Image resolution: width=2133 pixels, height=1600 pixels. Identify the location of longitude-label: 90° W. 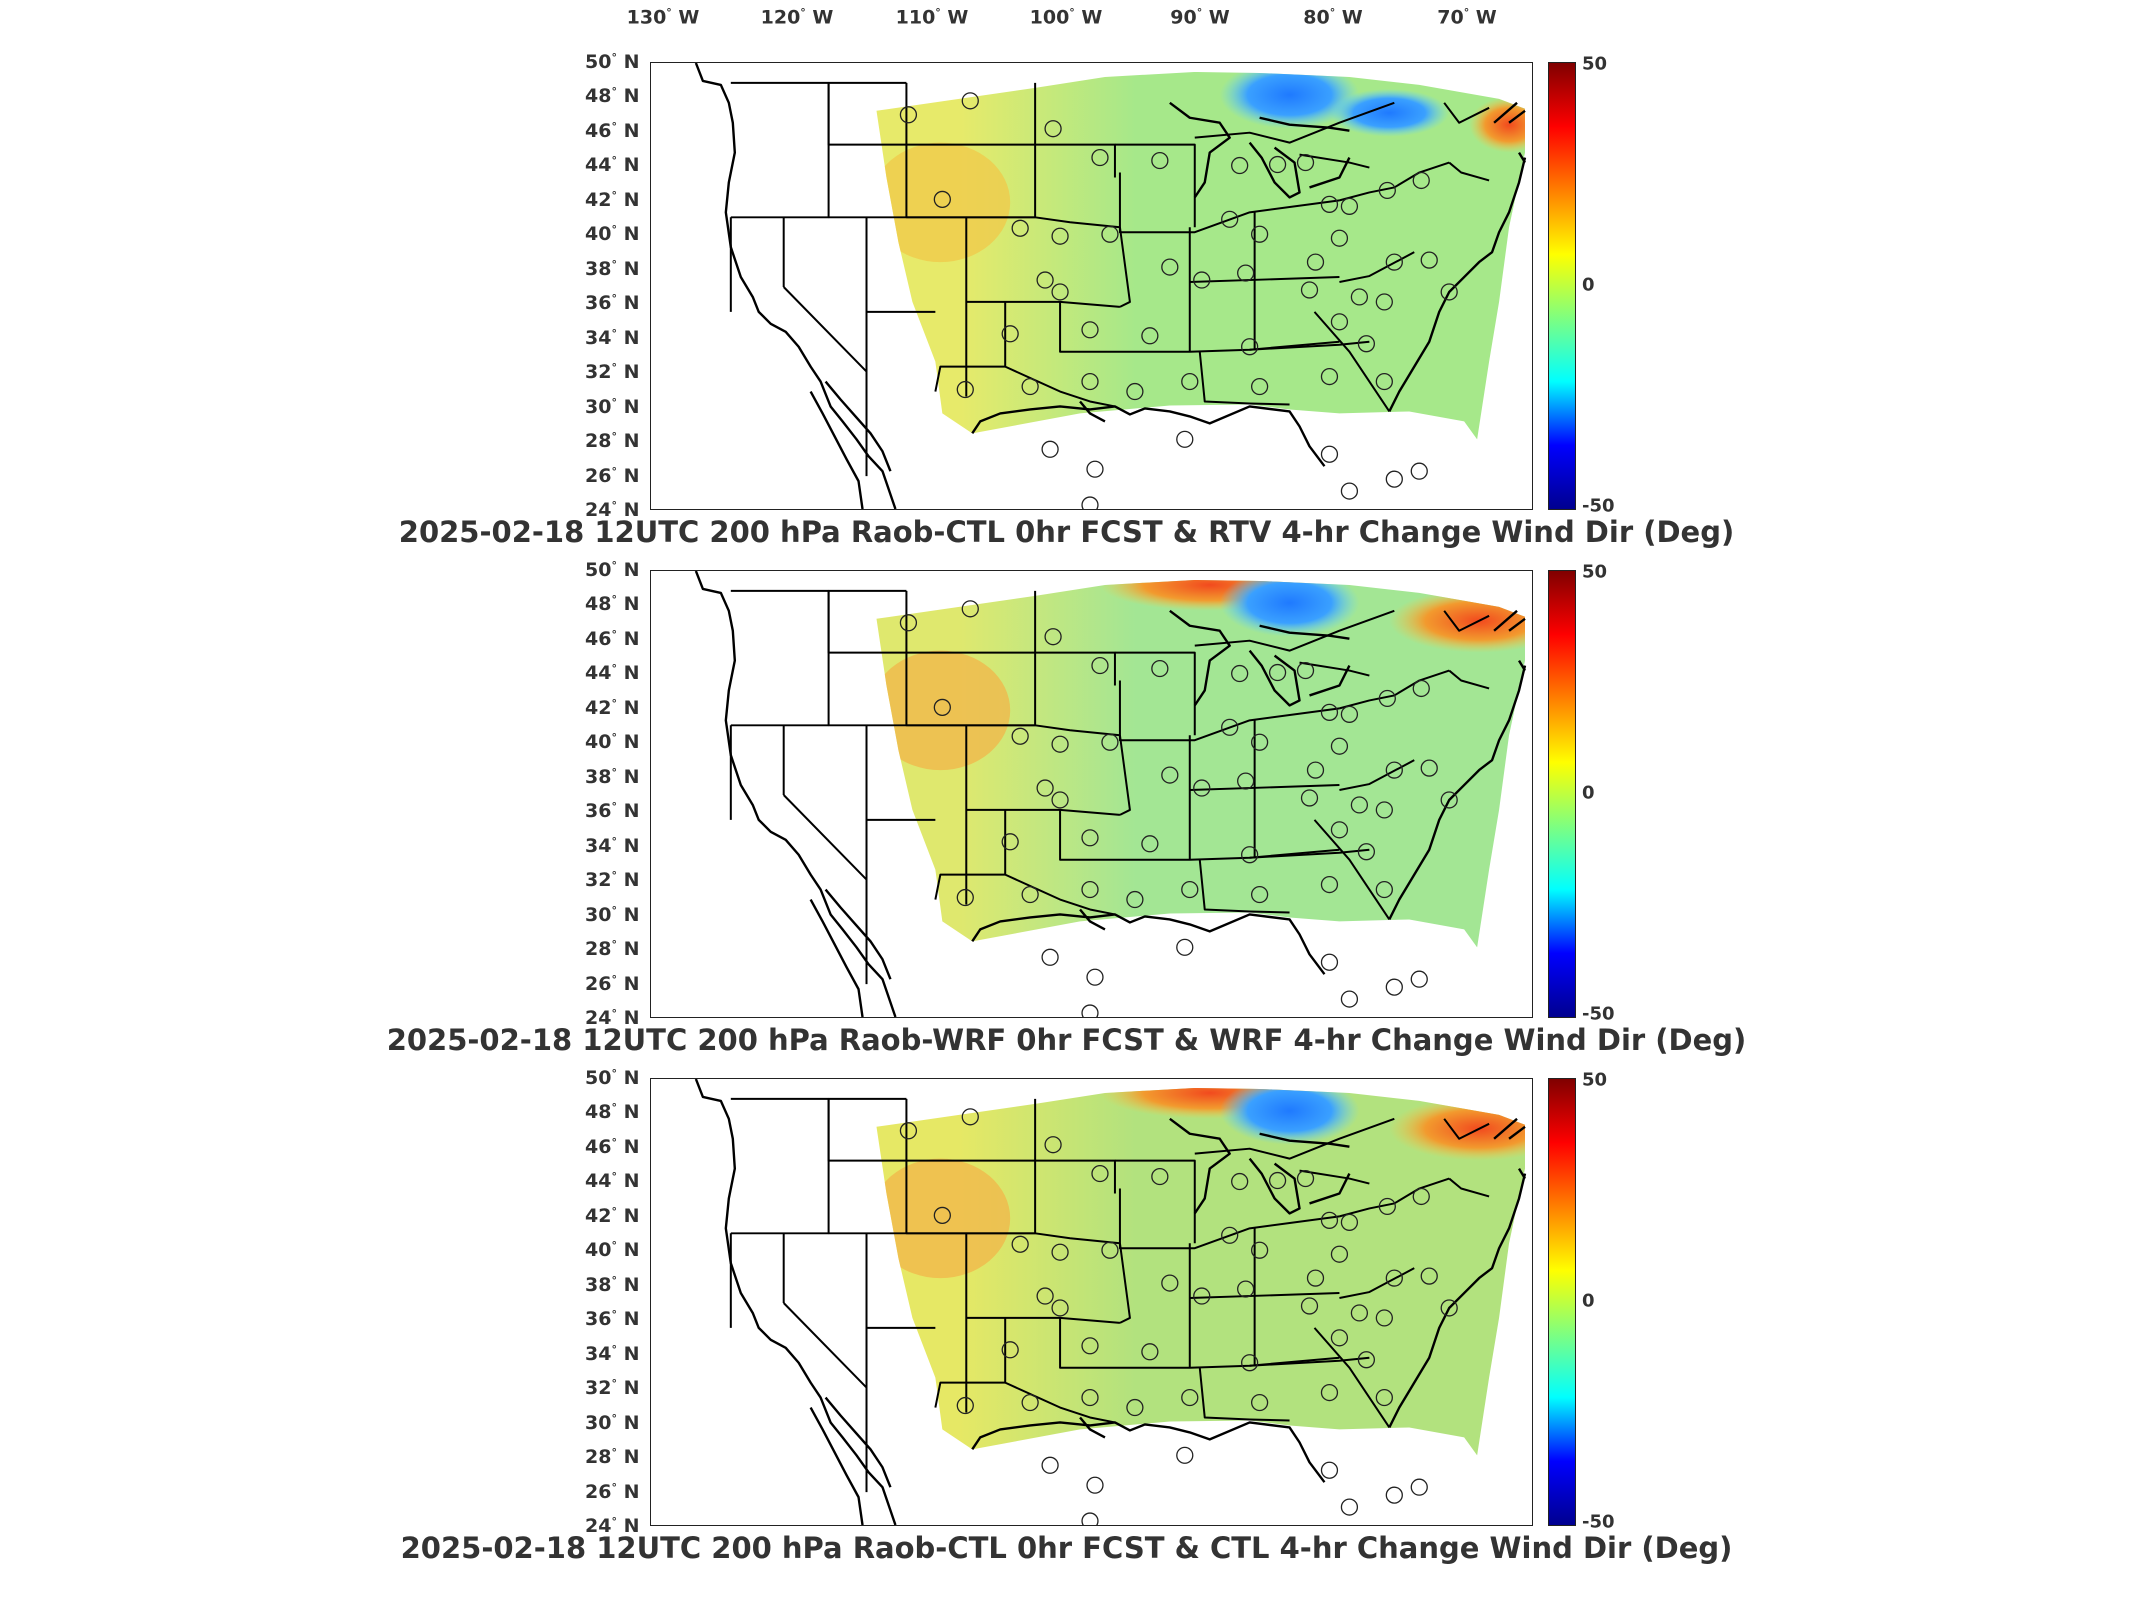
(1200, 17).